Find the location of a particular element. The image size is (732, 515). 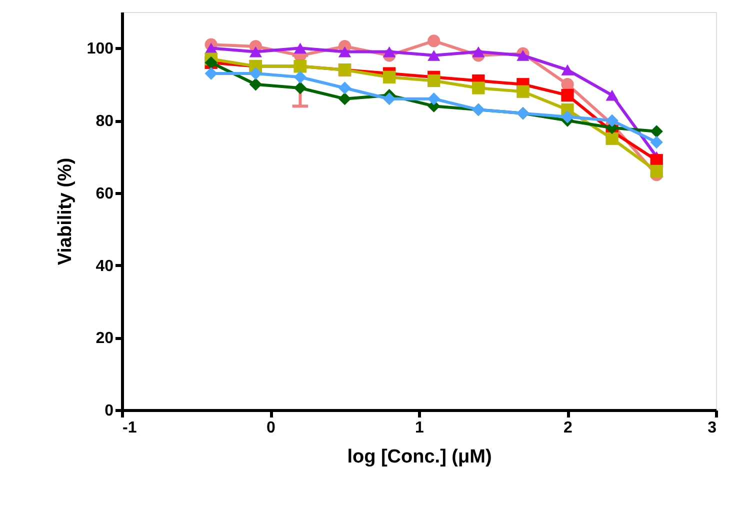

x-tick-label: 1 is located at coordinates (419, 428).